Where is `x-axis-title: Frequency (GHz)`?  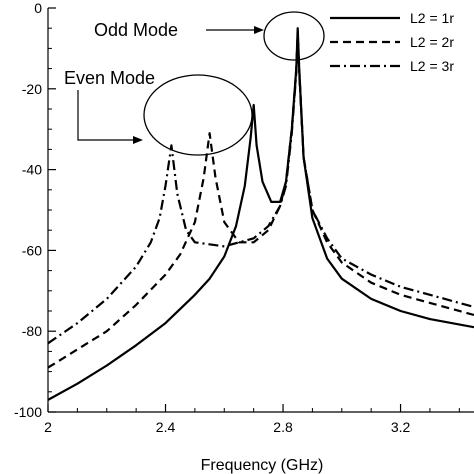
x-axis-title: Frequency (GHz) is located at coordinates (262, 465).